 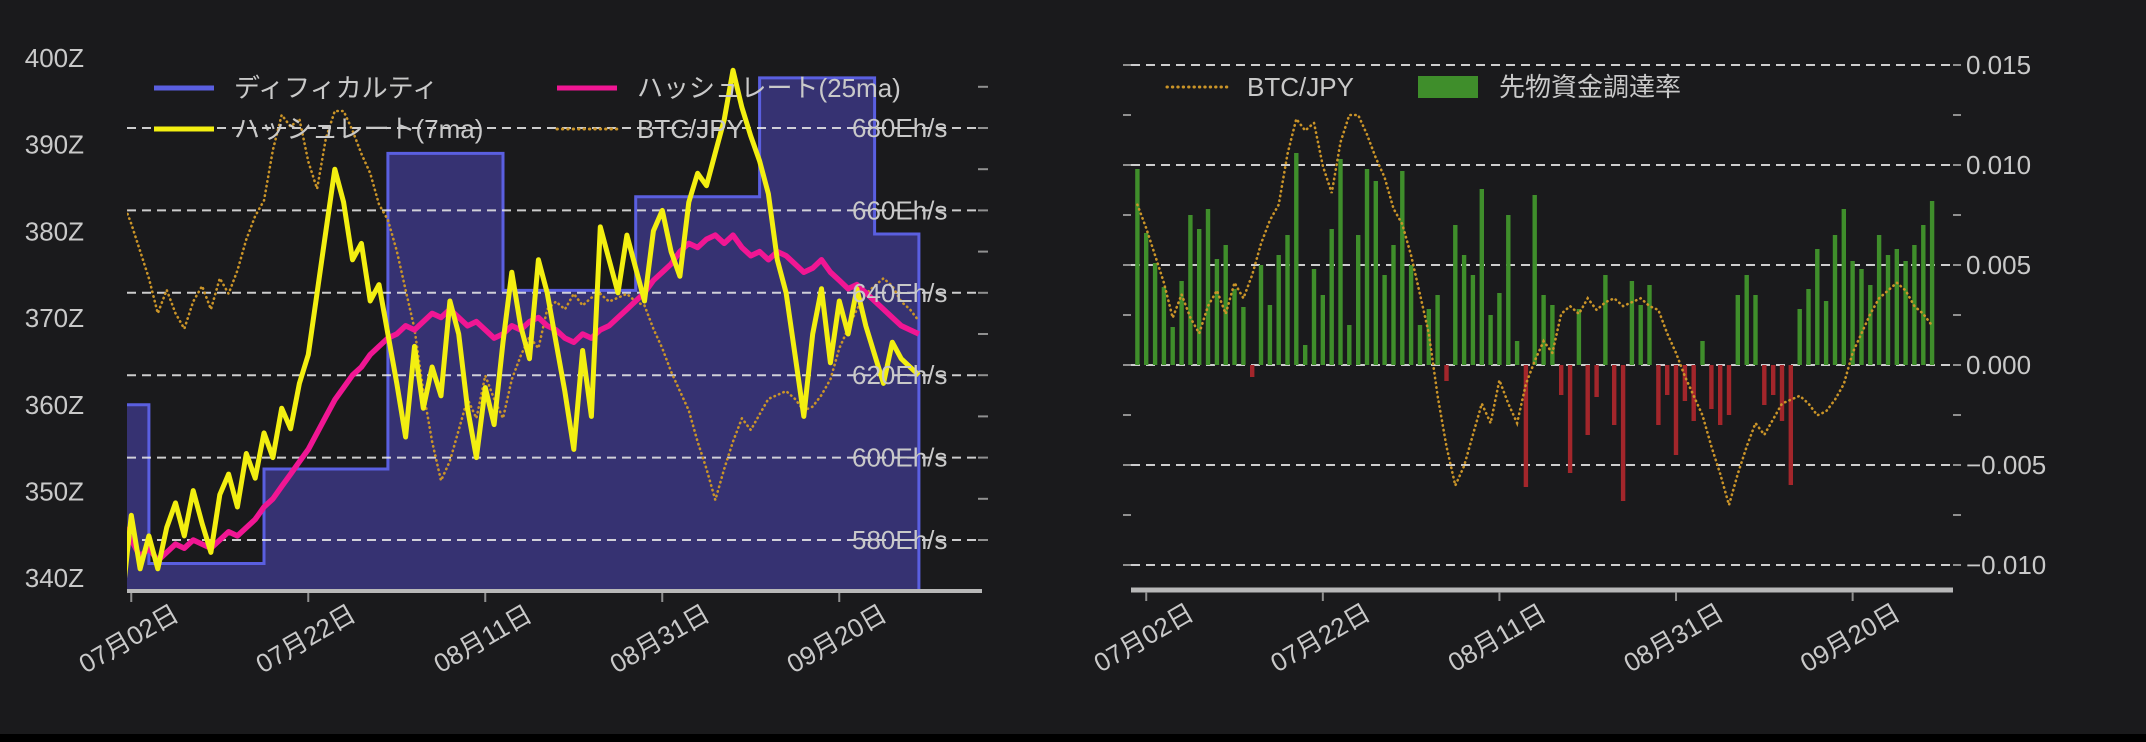 What do you see at coordinates (54, 145) in the screenshot?
I see `y-left-tick-label: 390Z` at bounding box center [54, 145].